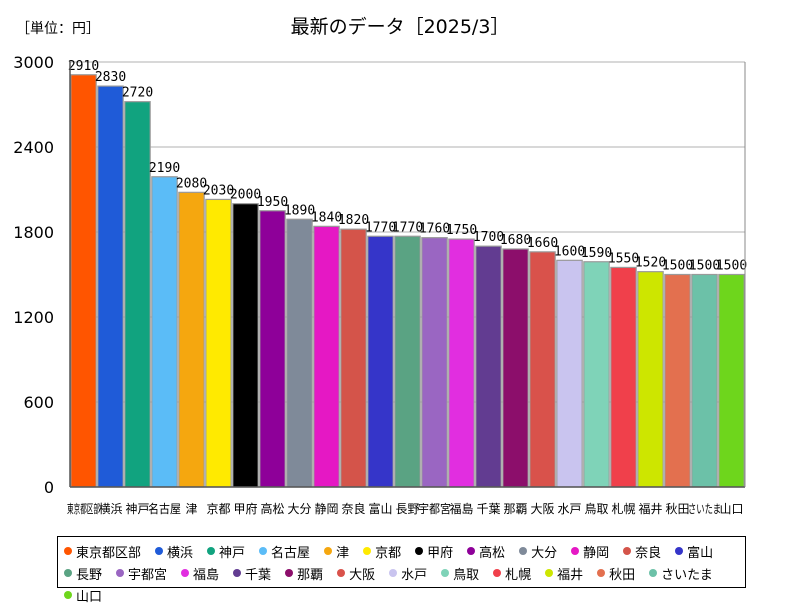 The image size is (800, 606). I want to click on legend-label: 神戸, so click(232, 553).